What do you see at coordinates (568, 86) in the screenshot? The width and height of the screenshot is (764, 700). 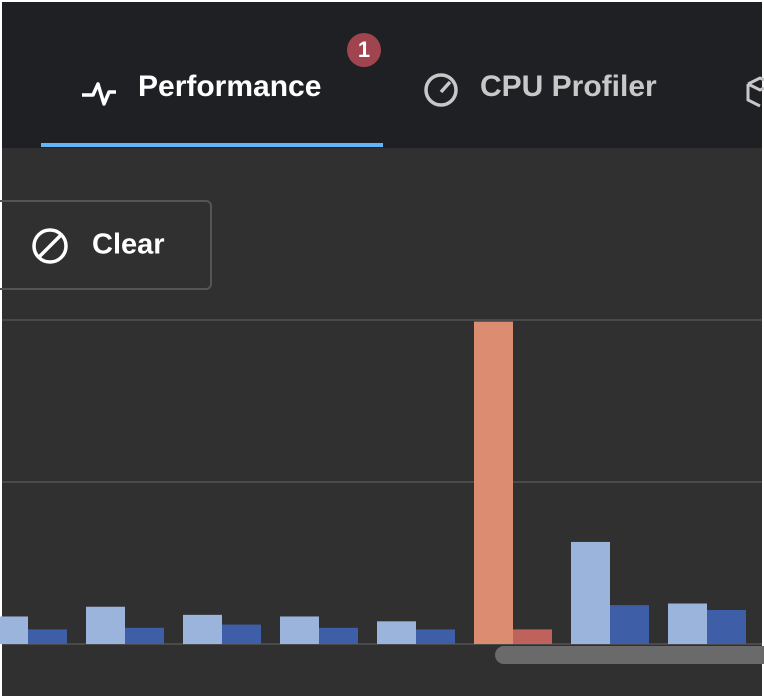 I see `tab-label: CPU Profiler` at bounding box center [568, 86].